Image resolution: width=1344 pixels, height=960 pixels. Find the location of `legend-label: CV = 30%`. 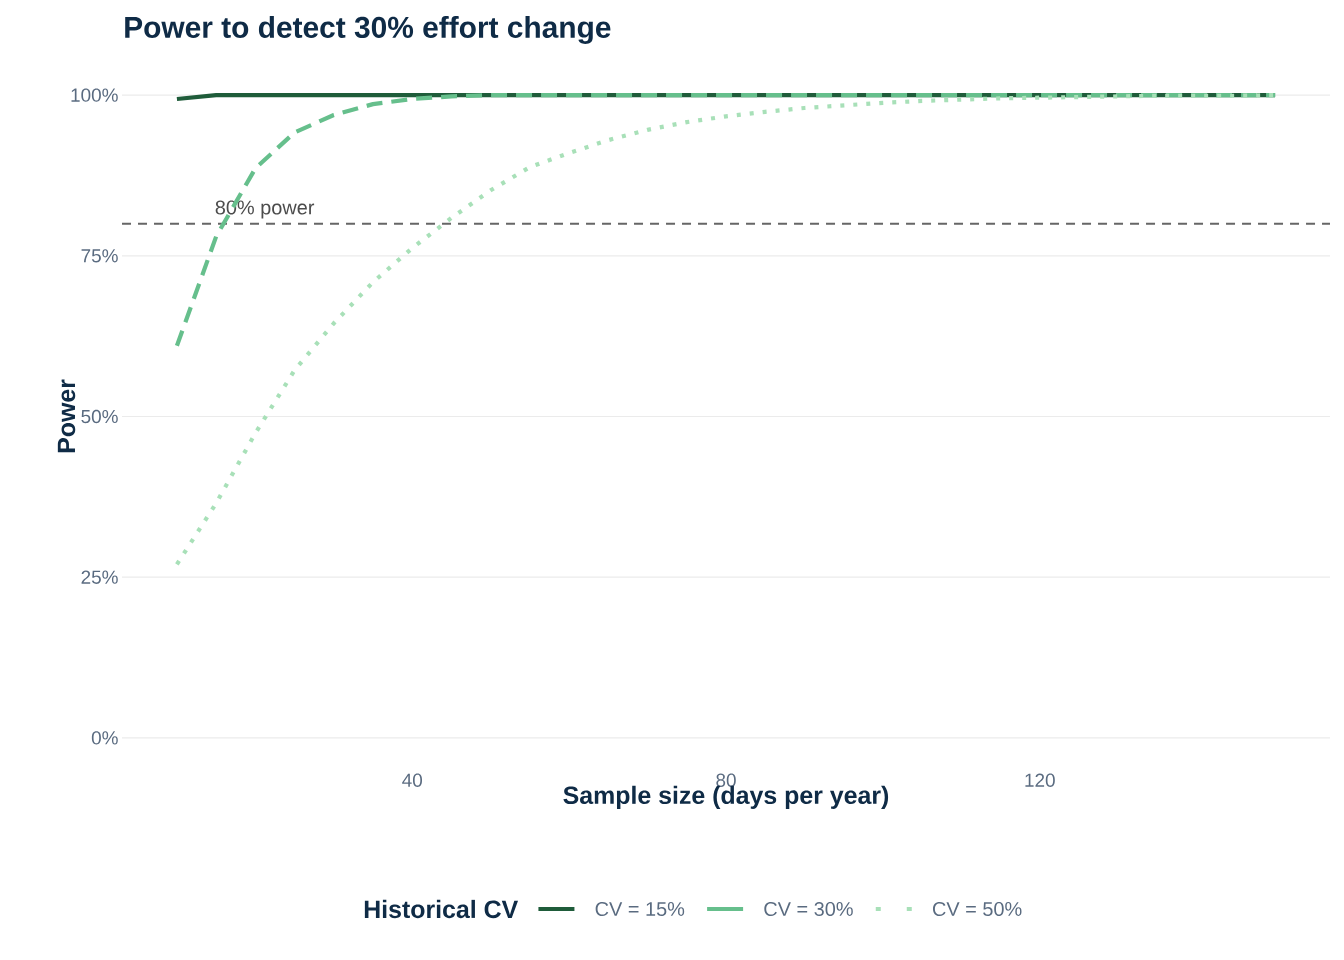

legend-label: CV = 30% is located at coordinates (808, 909).